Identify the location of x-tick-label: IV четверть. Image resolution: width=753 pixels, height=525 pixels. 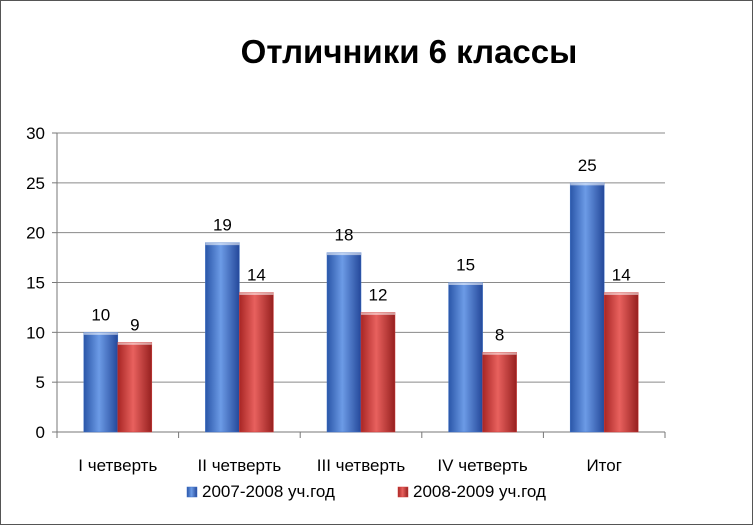
(482, 465).